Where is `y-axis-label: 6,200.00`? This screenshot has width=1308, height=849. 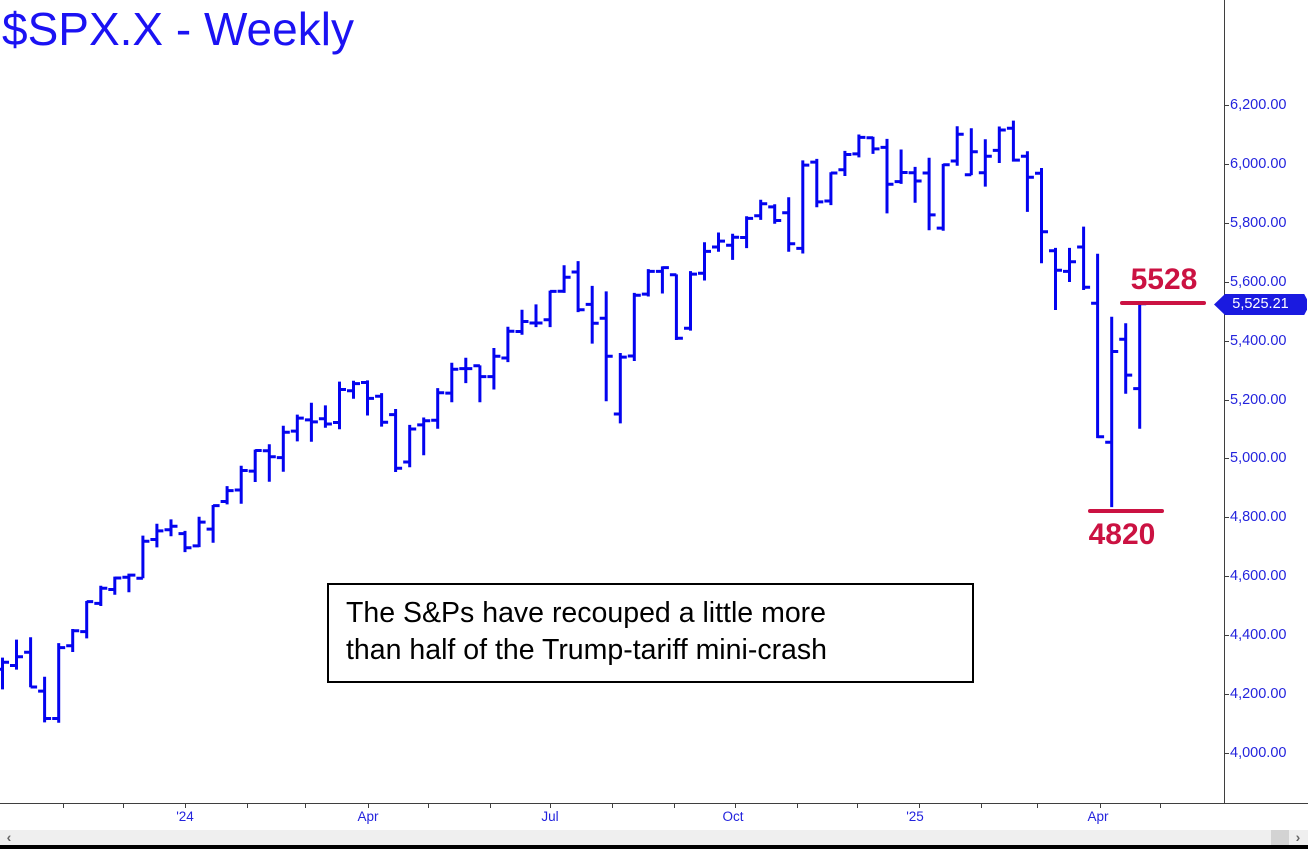 y-axis-label: 6,200.00 is located at coordinates (1258, 105).